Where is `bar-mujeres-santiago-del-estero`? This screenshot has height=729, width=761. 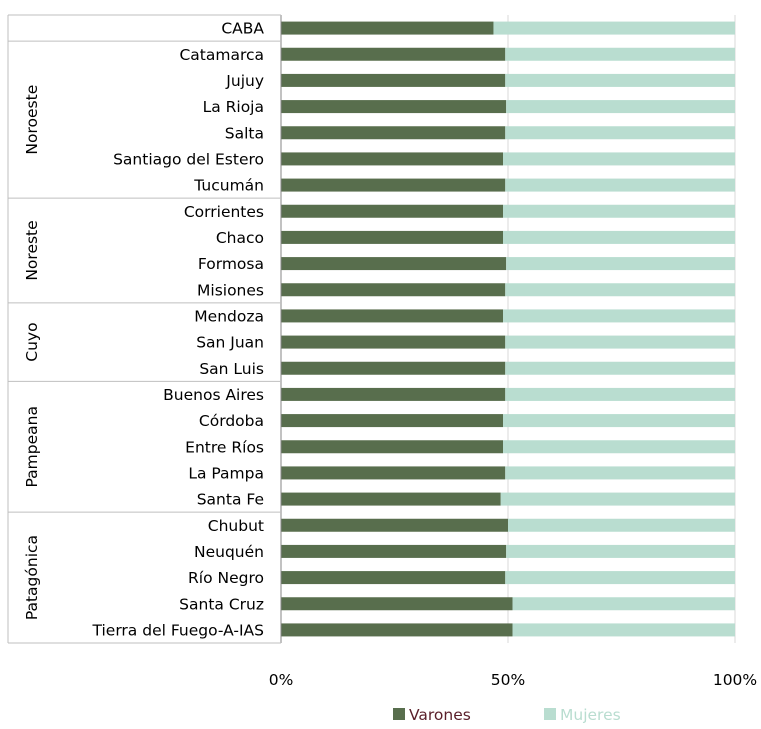
bar-mujeres-santiago-del-estero is located at coordinates (619, 159).